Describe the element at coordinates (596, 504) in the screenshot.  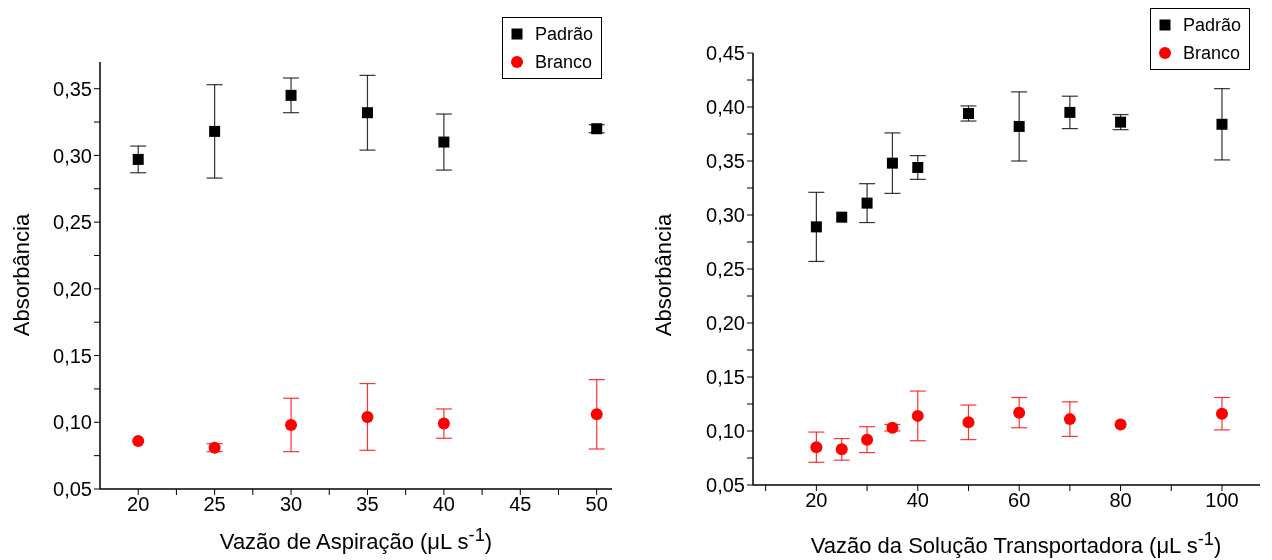
I see `x-tick-label: 50` at that location.